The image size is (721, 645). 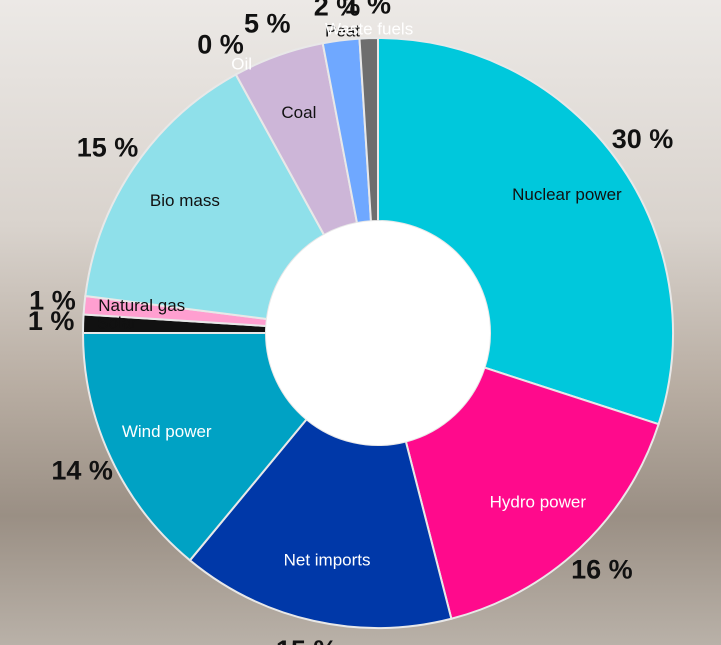 I want to click on value-label: 5 %, so click(x=267, y=23).